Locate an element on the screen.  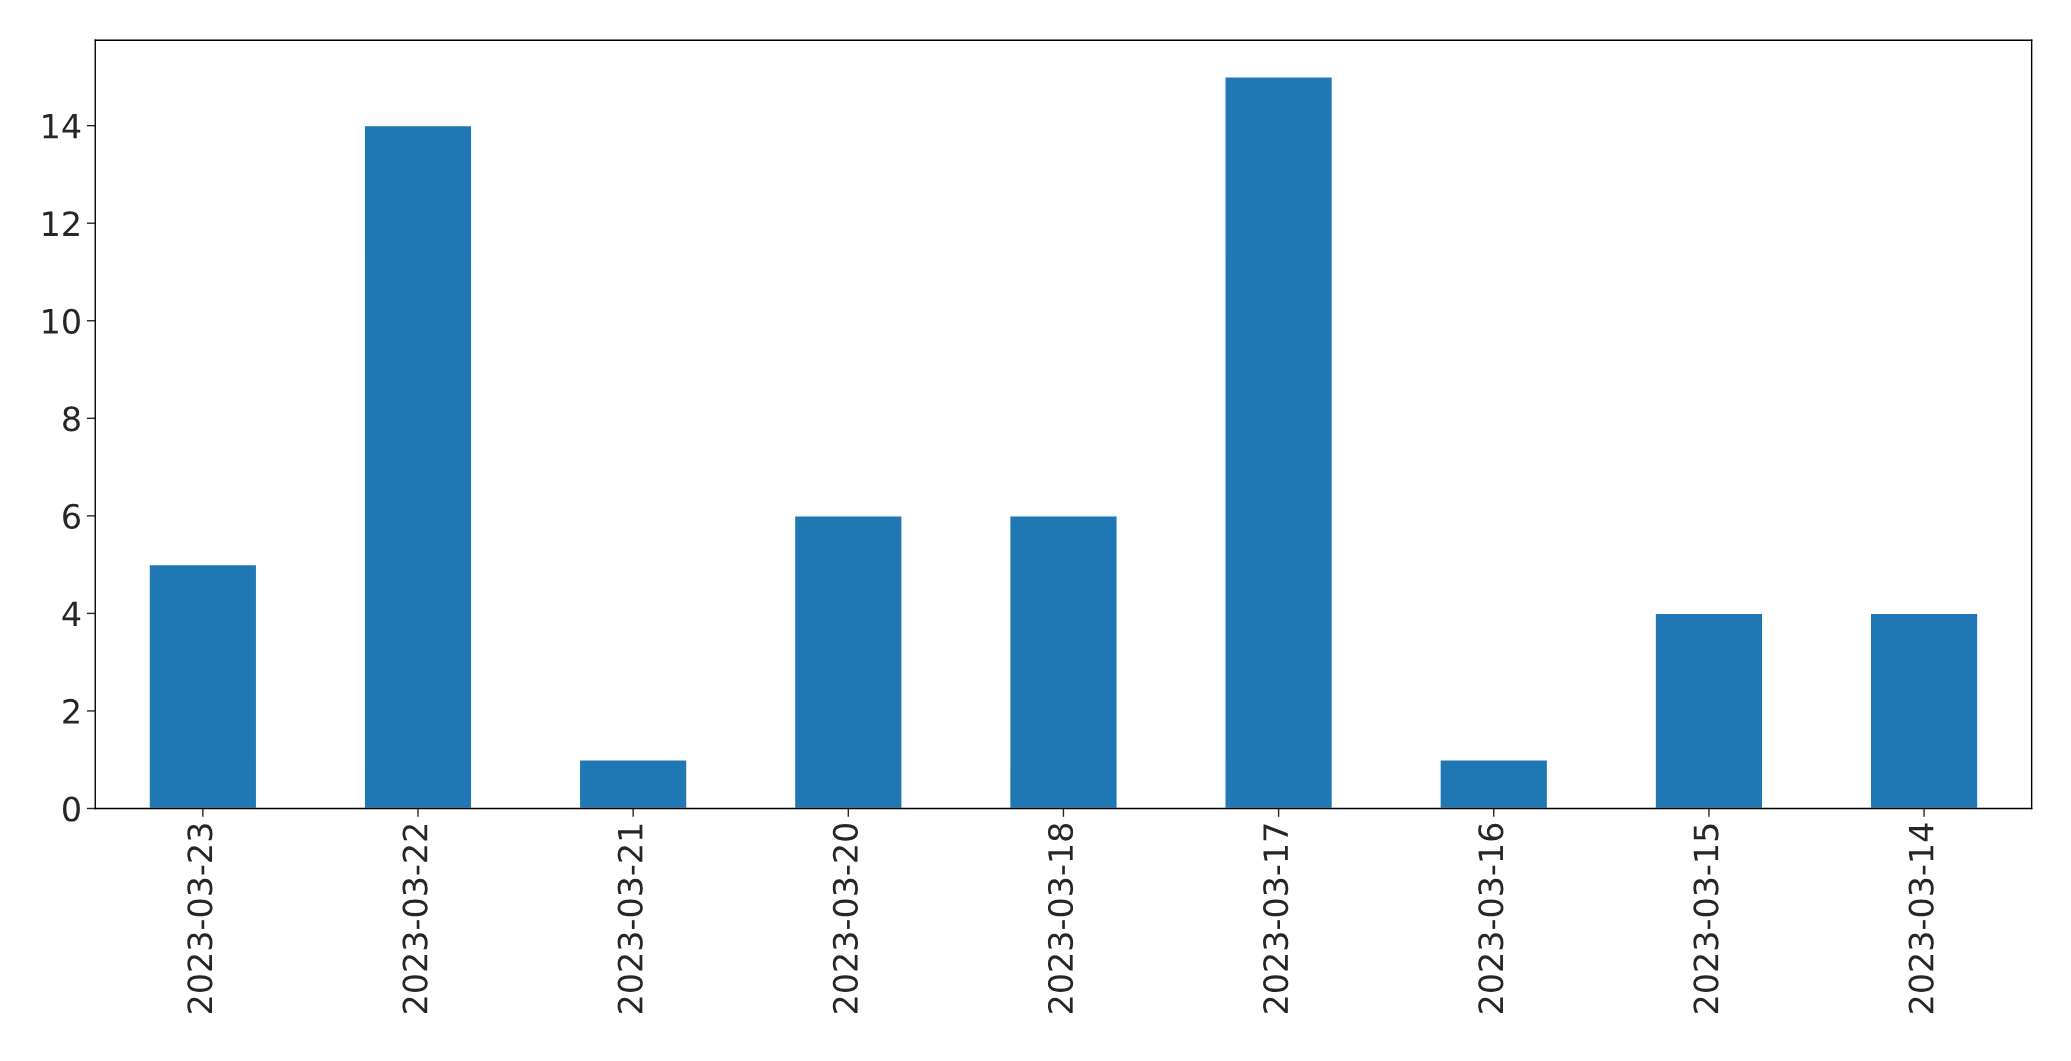
x-tick-label: 2023-03-15 is located at coordinates (1706, 918).